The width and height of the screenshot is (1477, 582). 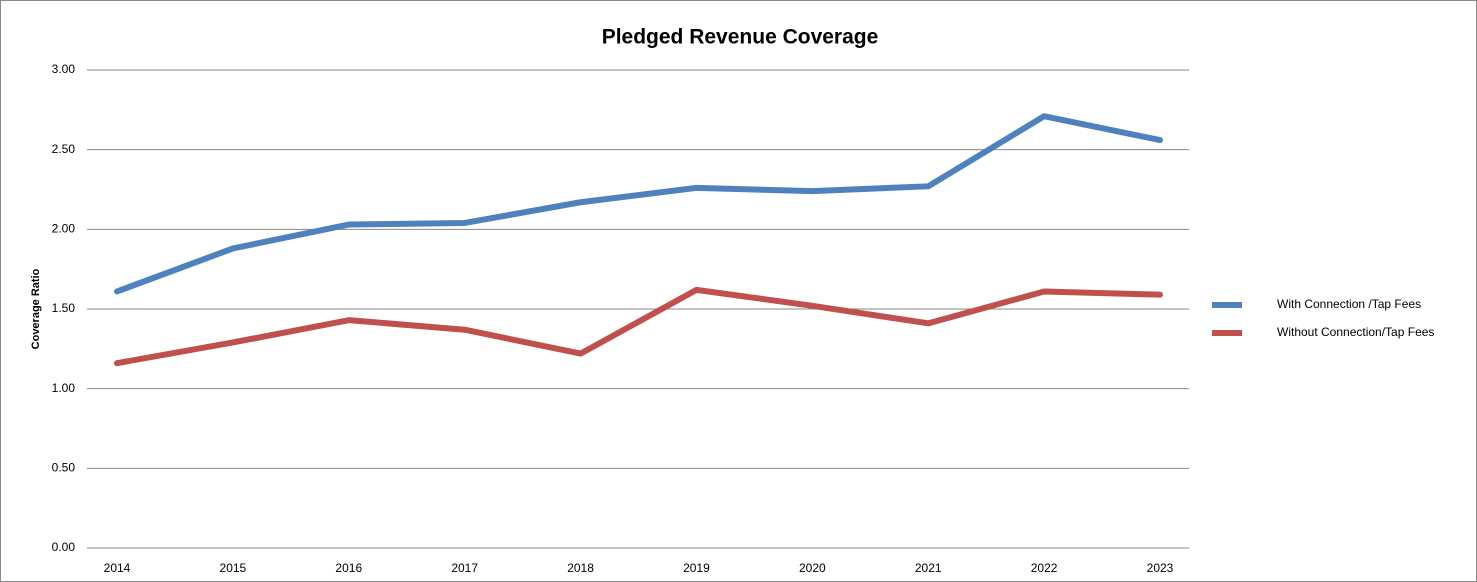 I want to click on y-tick-label: 1.50, so click(x=64, y=308).